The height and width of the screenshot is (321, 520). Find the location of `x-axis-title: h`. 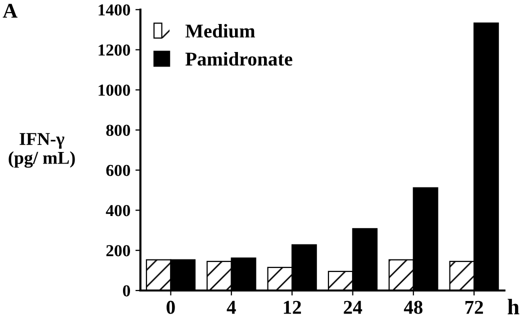

x-axis-title: h is located at coordinates (514, 306).